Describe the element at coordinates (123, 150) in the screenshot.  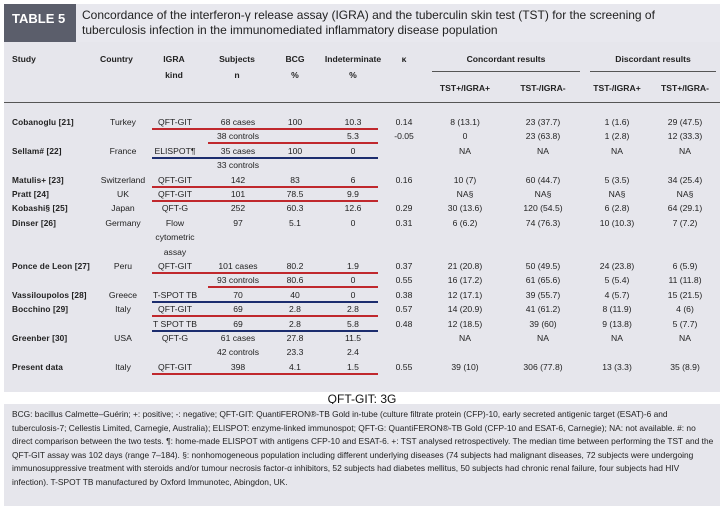
I see `cell-country: France` at that location.